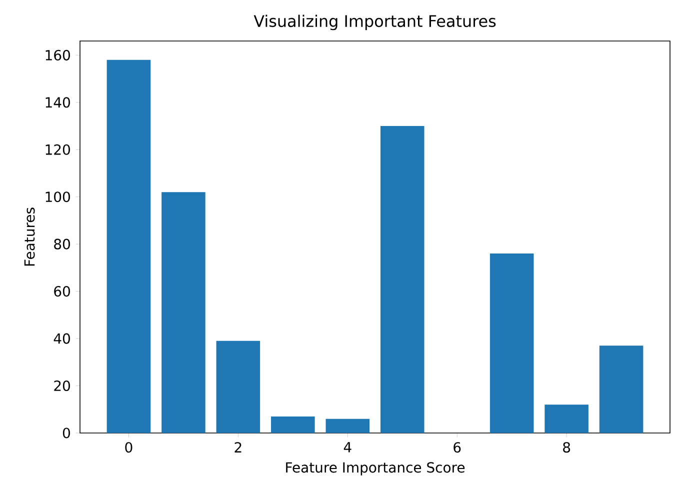  What do you see at coordinates (375, 22) in the screenshot?
I see `chart-title: Visualizing Important Features` at bounding box center [375, 22].